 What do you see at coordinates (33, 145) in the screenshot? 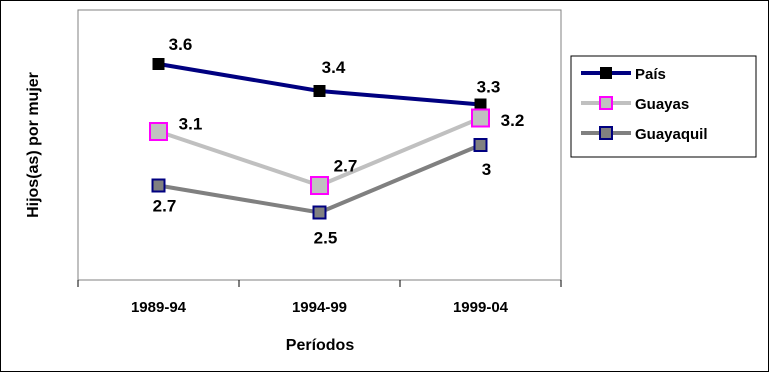
I see `y-axis-title: Hijos(as) por mujer` at bounding box center [33, 145].